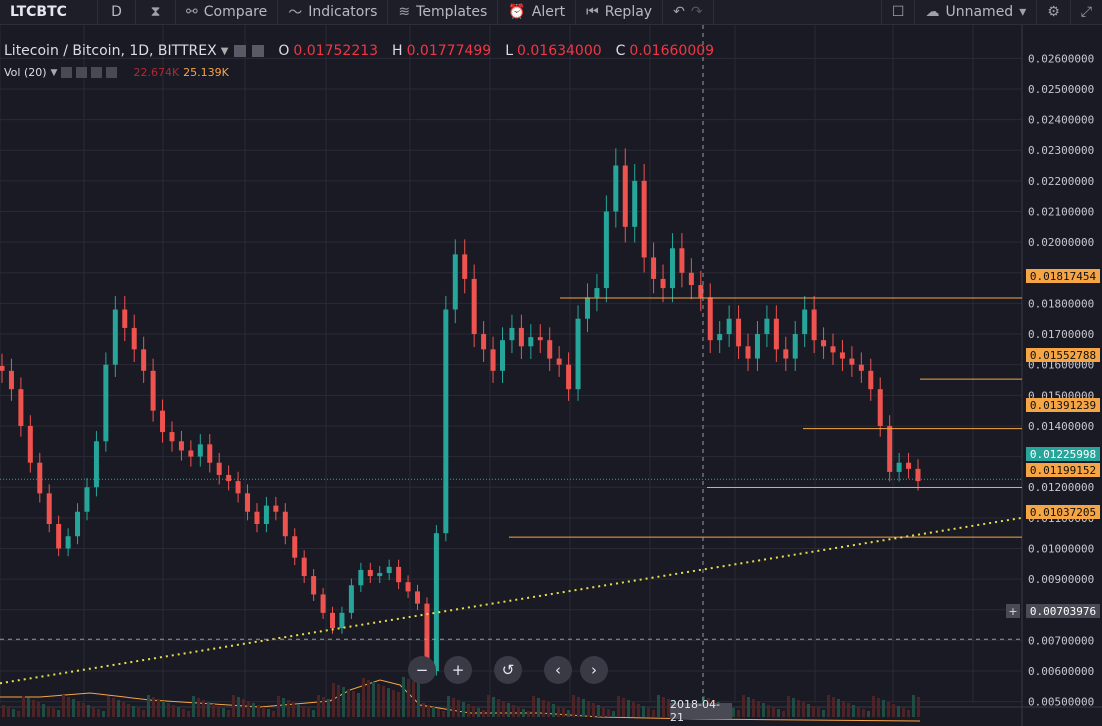 Image resolution: width=1102 pixels, height=726 pixels. Describe the element at coordinates (97, 72) in the screenshot. I see `volume-add-icon` at that location.